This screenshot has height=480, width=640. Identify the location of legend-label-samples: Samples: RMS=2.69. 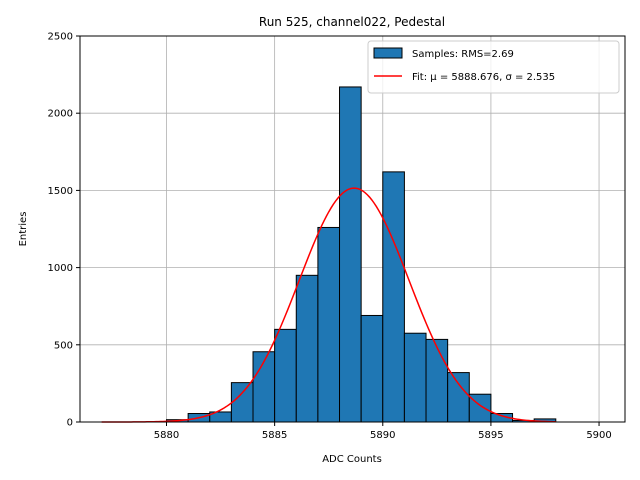
(463, 54).